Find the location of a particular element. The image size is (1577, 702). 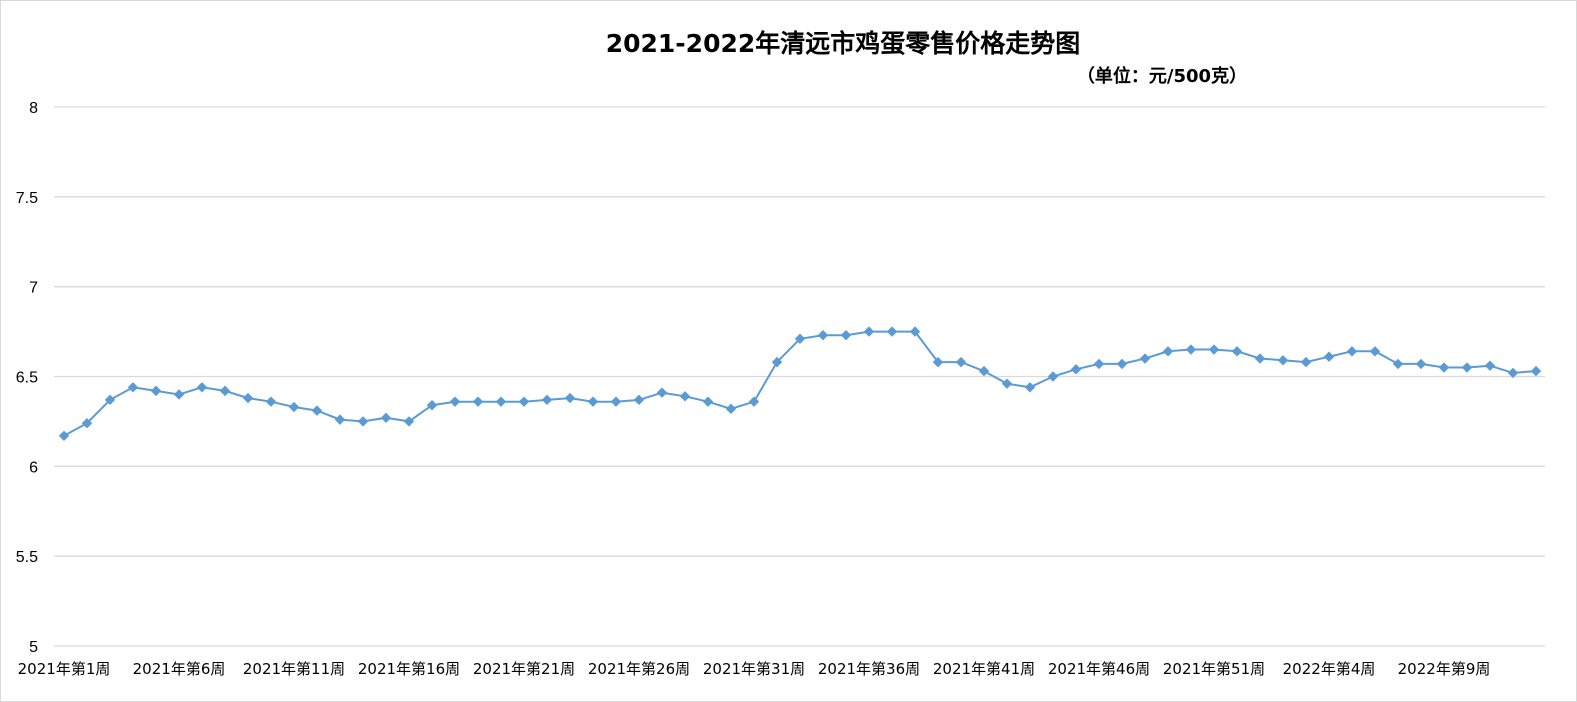

x-tick-label: 2021年第31周 is located at coordinates (754, 669).